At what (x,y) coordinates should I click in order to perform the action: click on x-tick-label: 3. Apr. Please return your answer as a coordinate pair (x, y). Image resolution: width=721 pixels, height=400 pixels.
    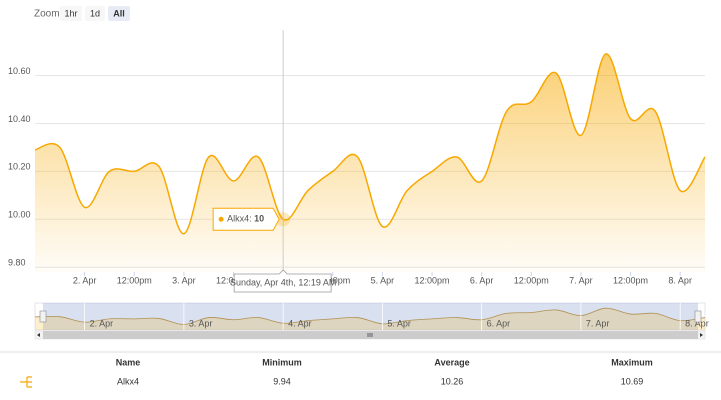
    Looking at the image, I should click on (184, 280).